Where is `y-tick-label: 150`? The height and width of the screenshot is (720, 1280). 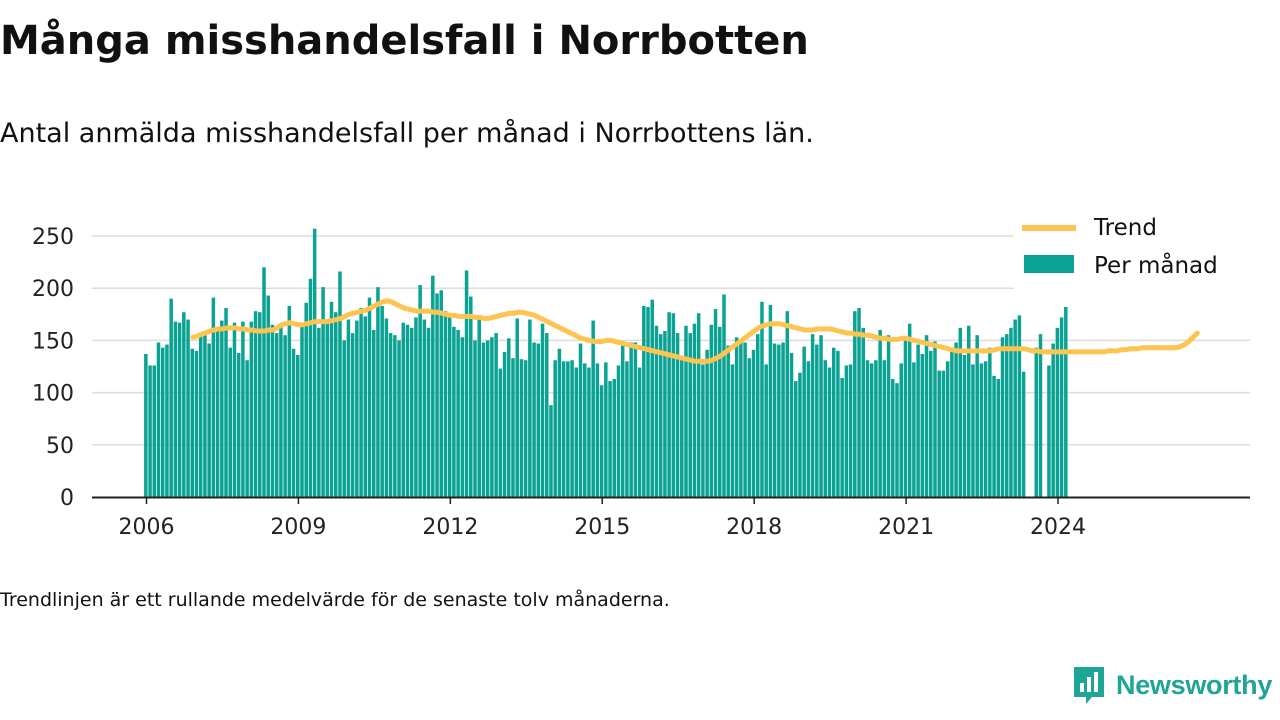 y-tick-label: 150 is located at coordinates (53, 341).